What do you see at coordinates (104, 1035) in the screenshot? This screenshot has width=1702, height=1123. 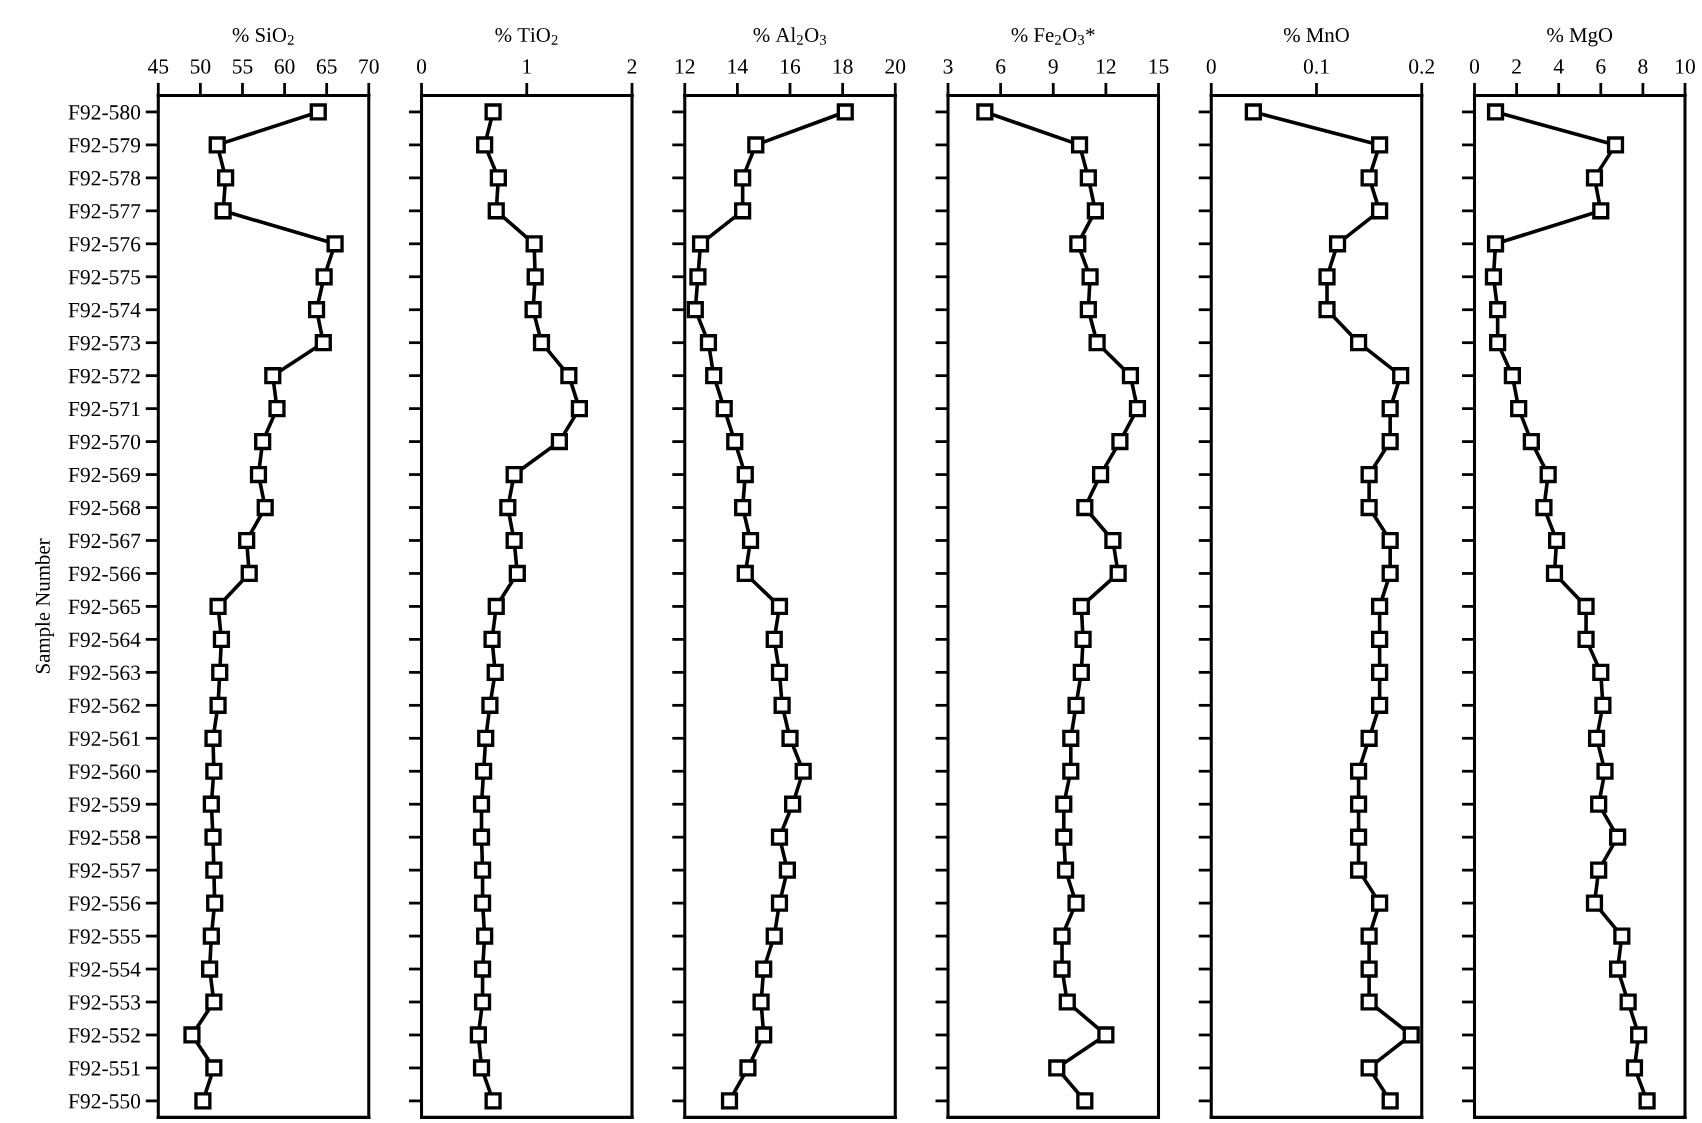 I see `y-tick-label: F92-552` at bounding box center [104, 1035].